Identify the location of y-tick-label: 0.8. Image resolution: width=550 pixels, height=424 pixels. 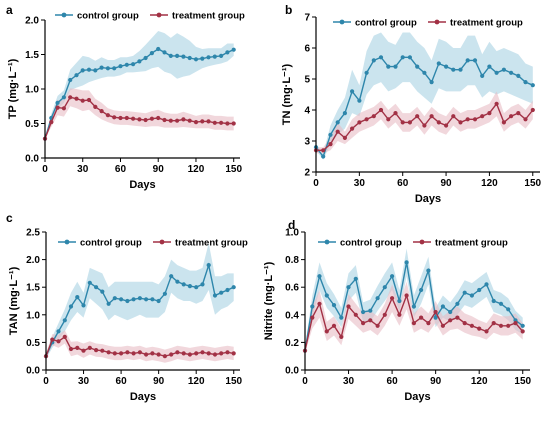
(292, 260).